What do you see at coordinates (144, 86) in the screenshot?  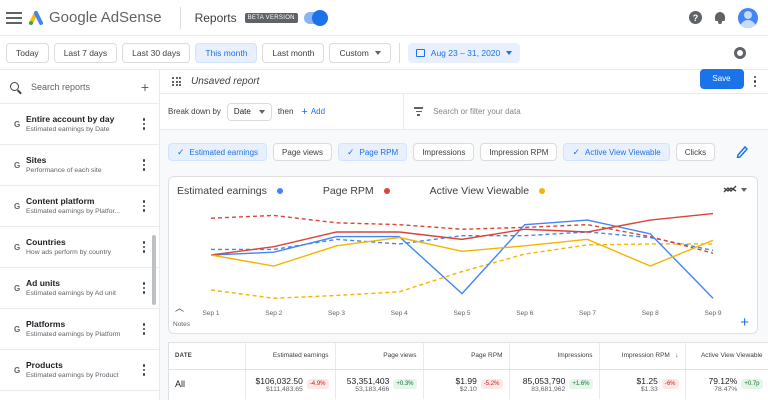 I see `add-report-icon: +` at bounding box center [144, 86].